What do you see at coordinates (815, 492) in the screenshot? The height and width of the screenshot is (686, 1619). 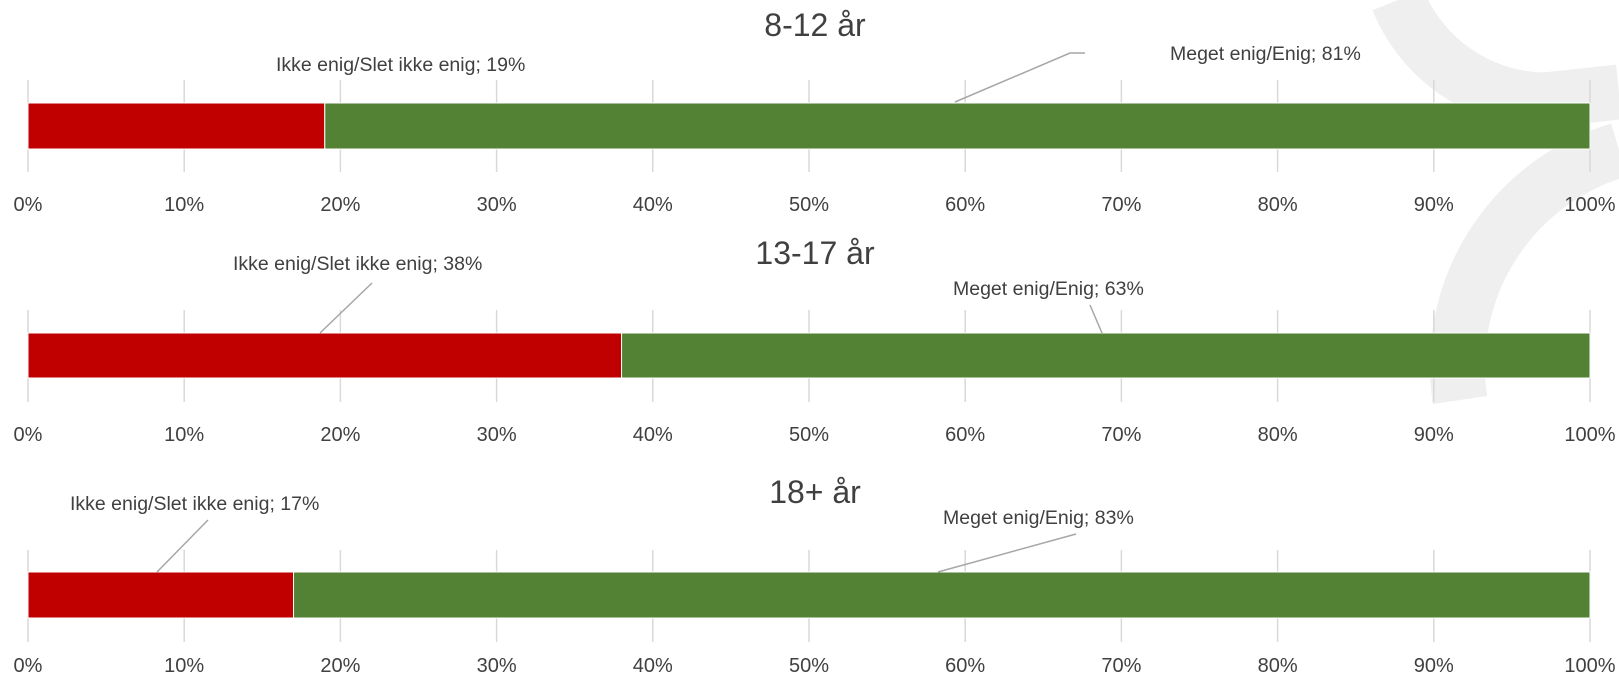 I see `chart-title: 18+ år` at bounding box center [815, 492].